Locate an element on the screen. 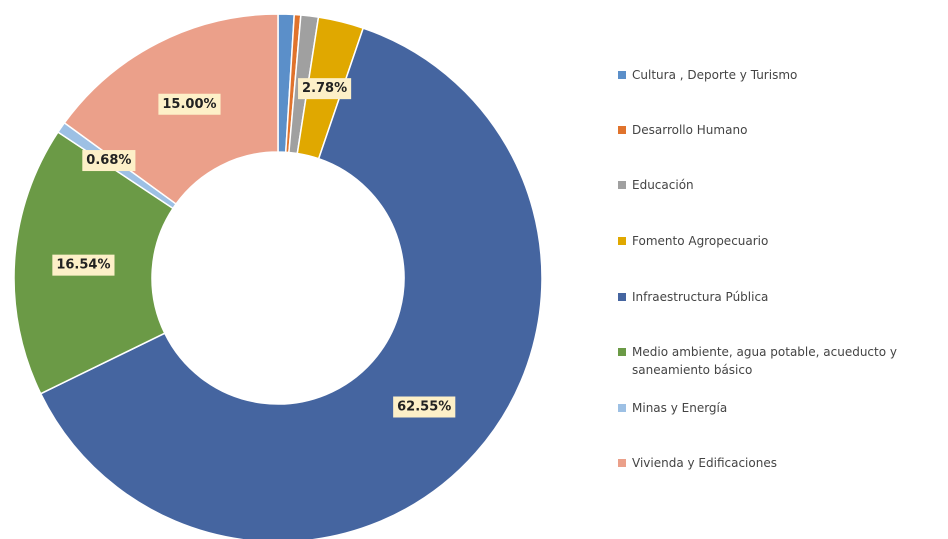 This screenshot has height=539, width=948. legend-label: Educación is located at coordinates (663, 185).